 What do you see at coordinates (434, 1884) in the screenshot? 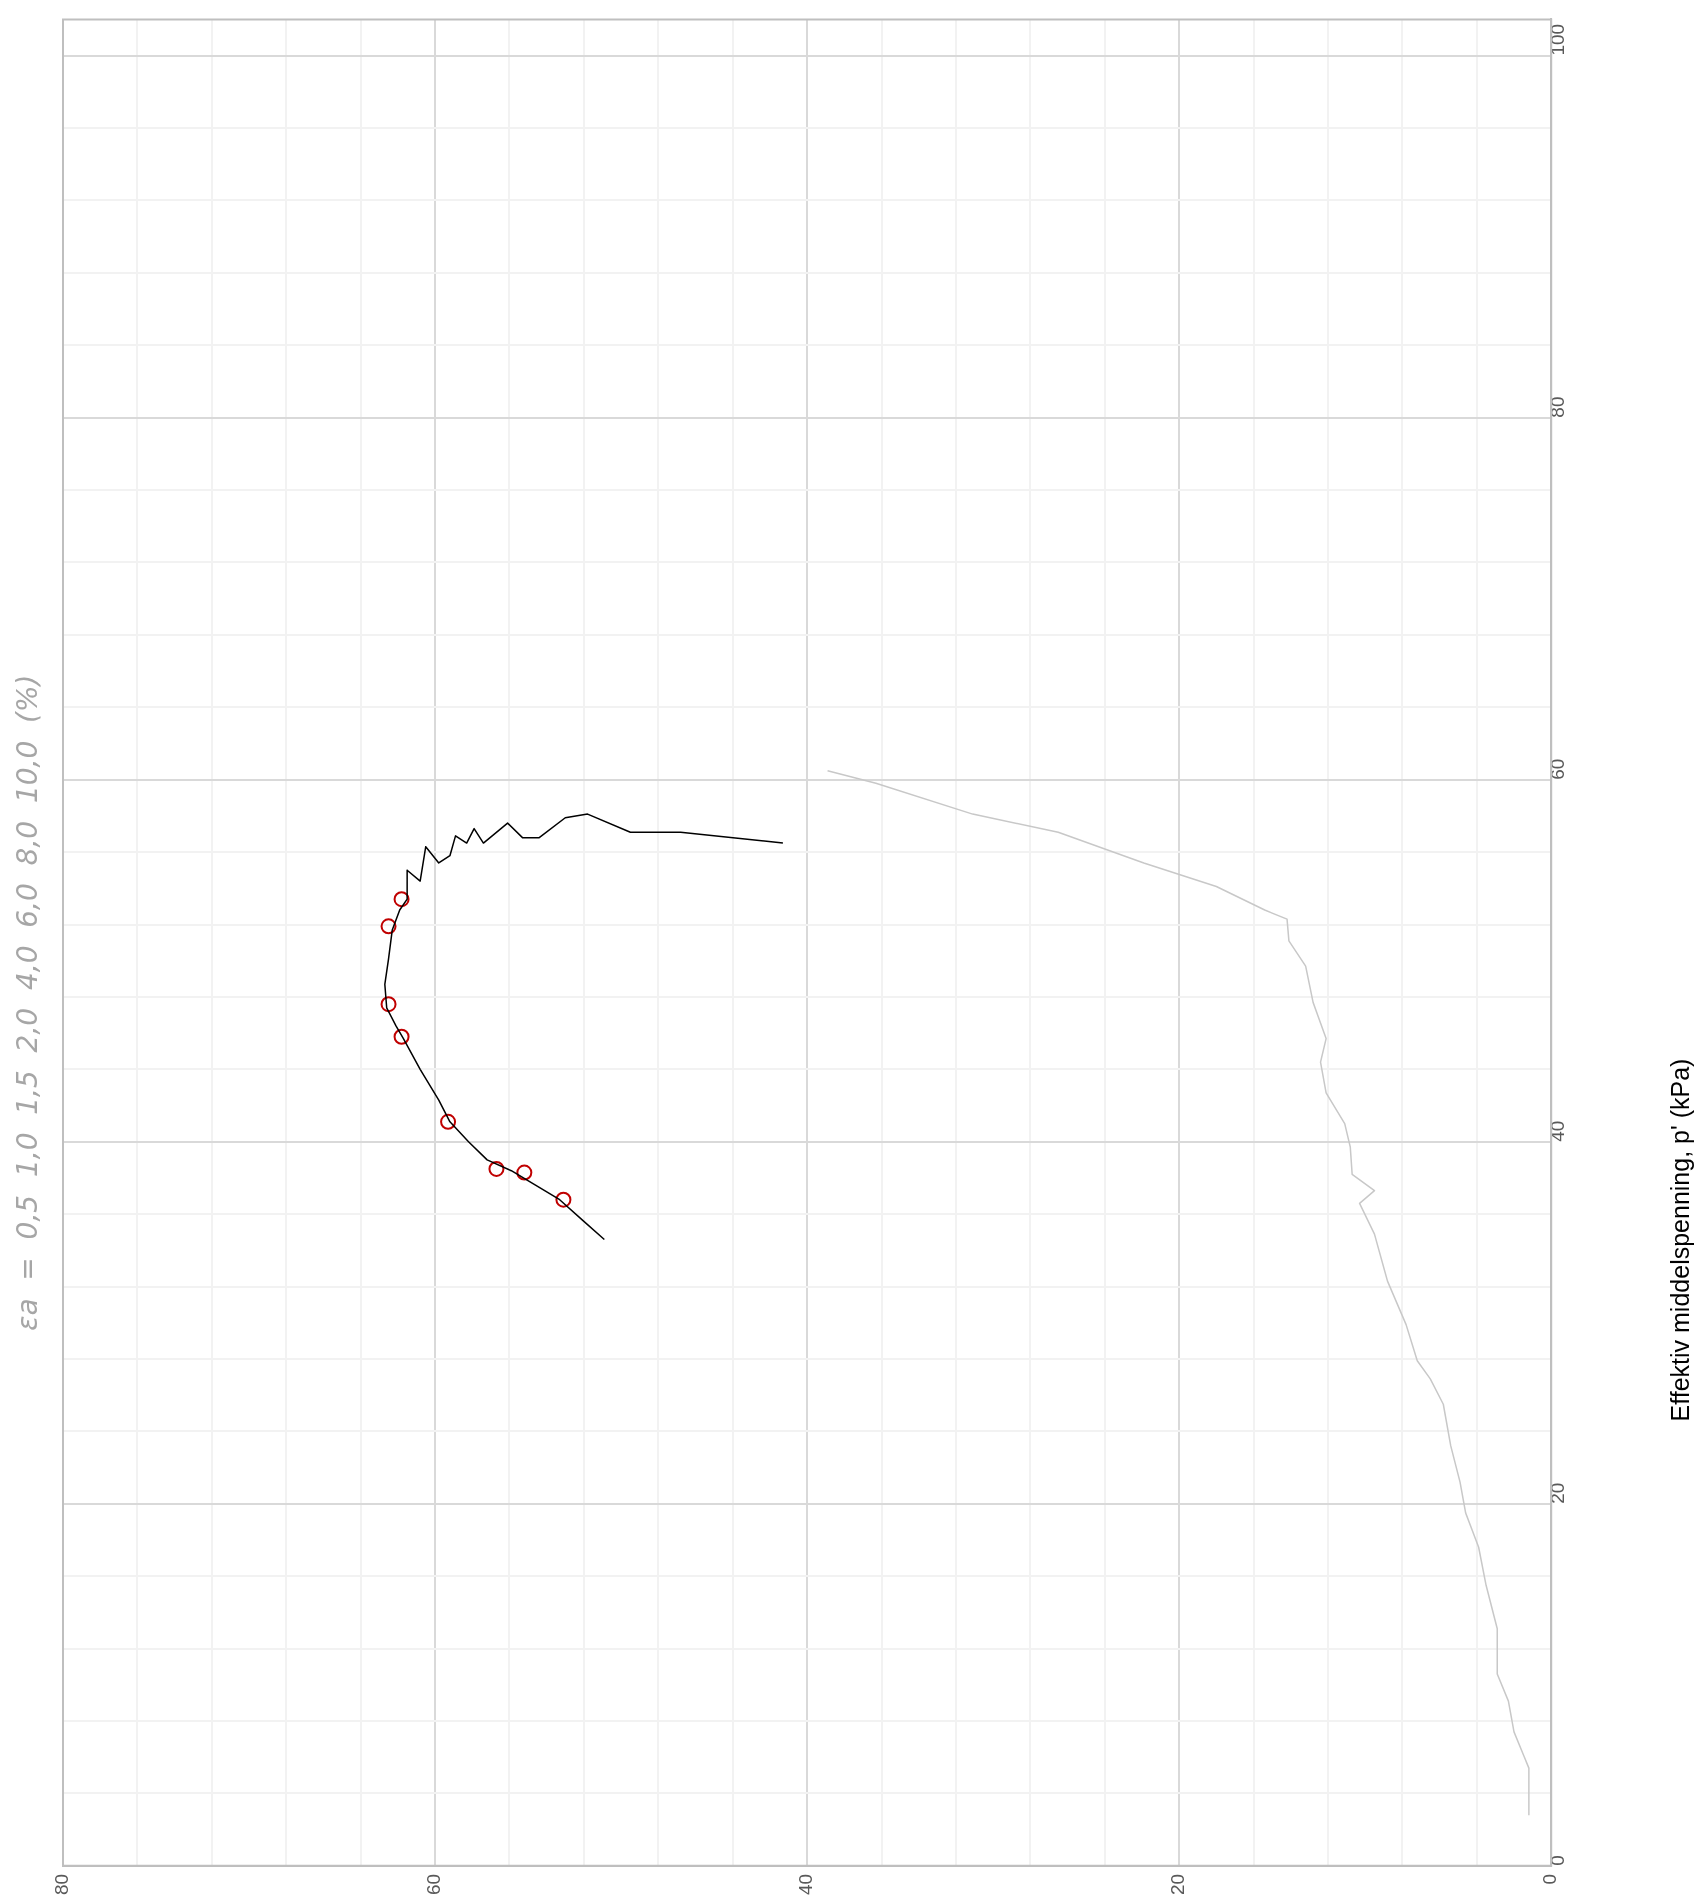
I see `x-tick-label: 60` at bounding box center [434, 1884].